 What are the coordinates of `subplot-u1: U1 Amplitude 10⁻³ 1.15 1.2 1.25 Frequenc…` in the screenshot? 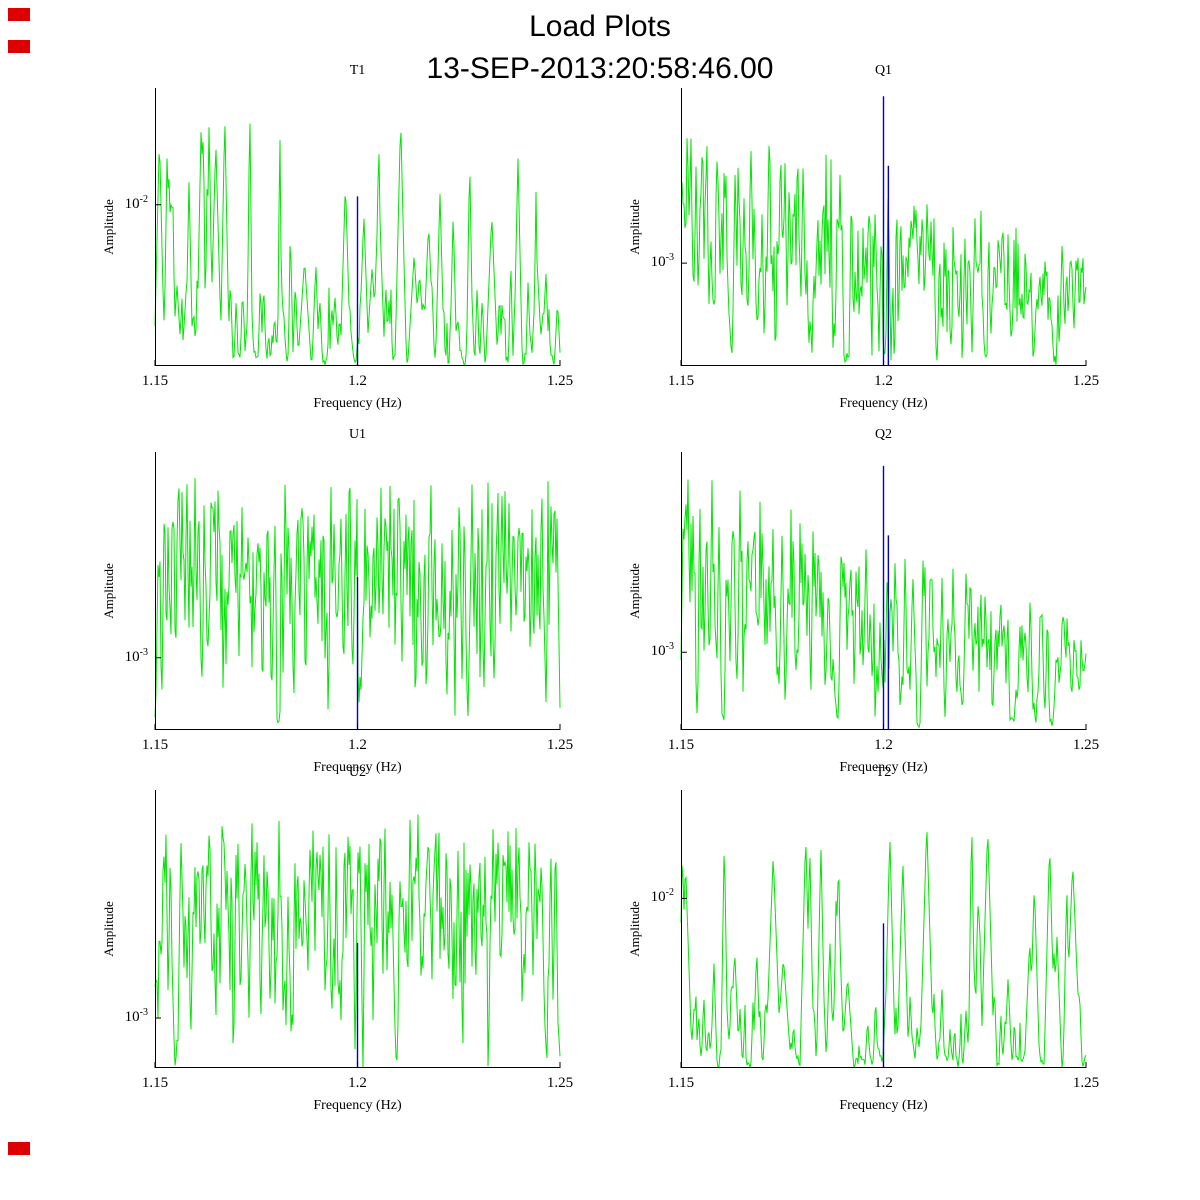 It's located at (337, 601).